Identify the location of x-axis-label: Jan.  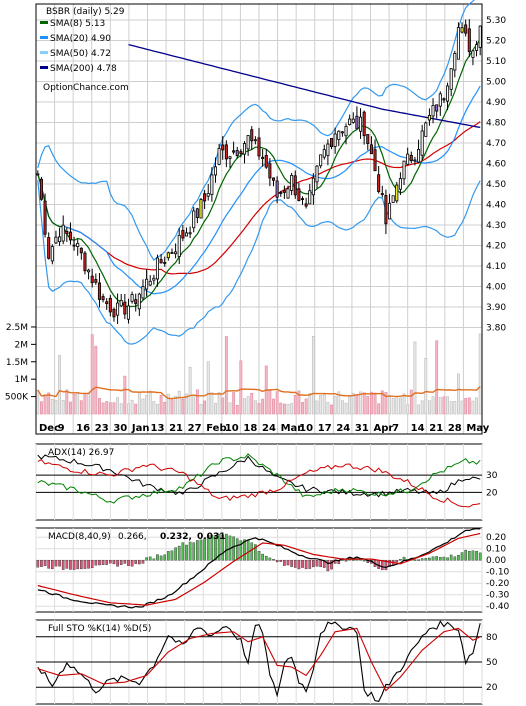
(140, 428).